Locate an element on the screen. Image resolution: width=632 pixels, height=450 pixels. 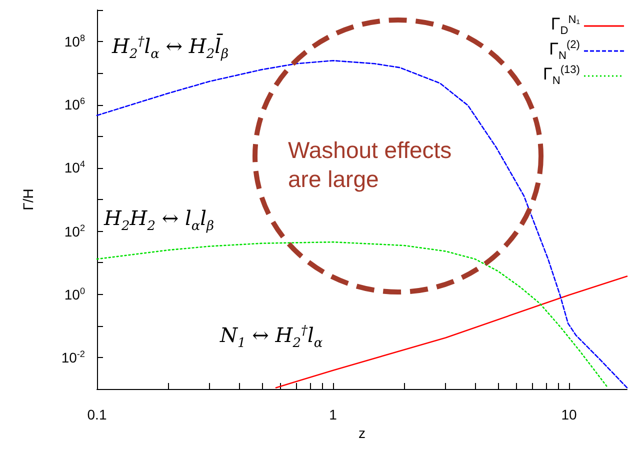
annotation: Washout effects are large is located at coordinates (370, 165).